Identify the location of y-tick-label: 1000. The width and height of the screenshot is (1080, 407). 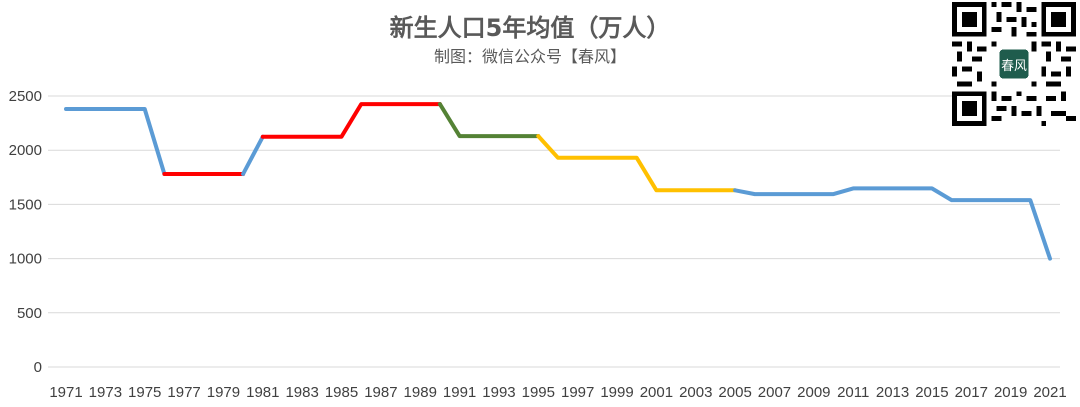
(25, 259).